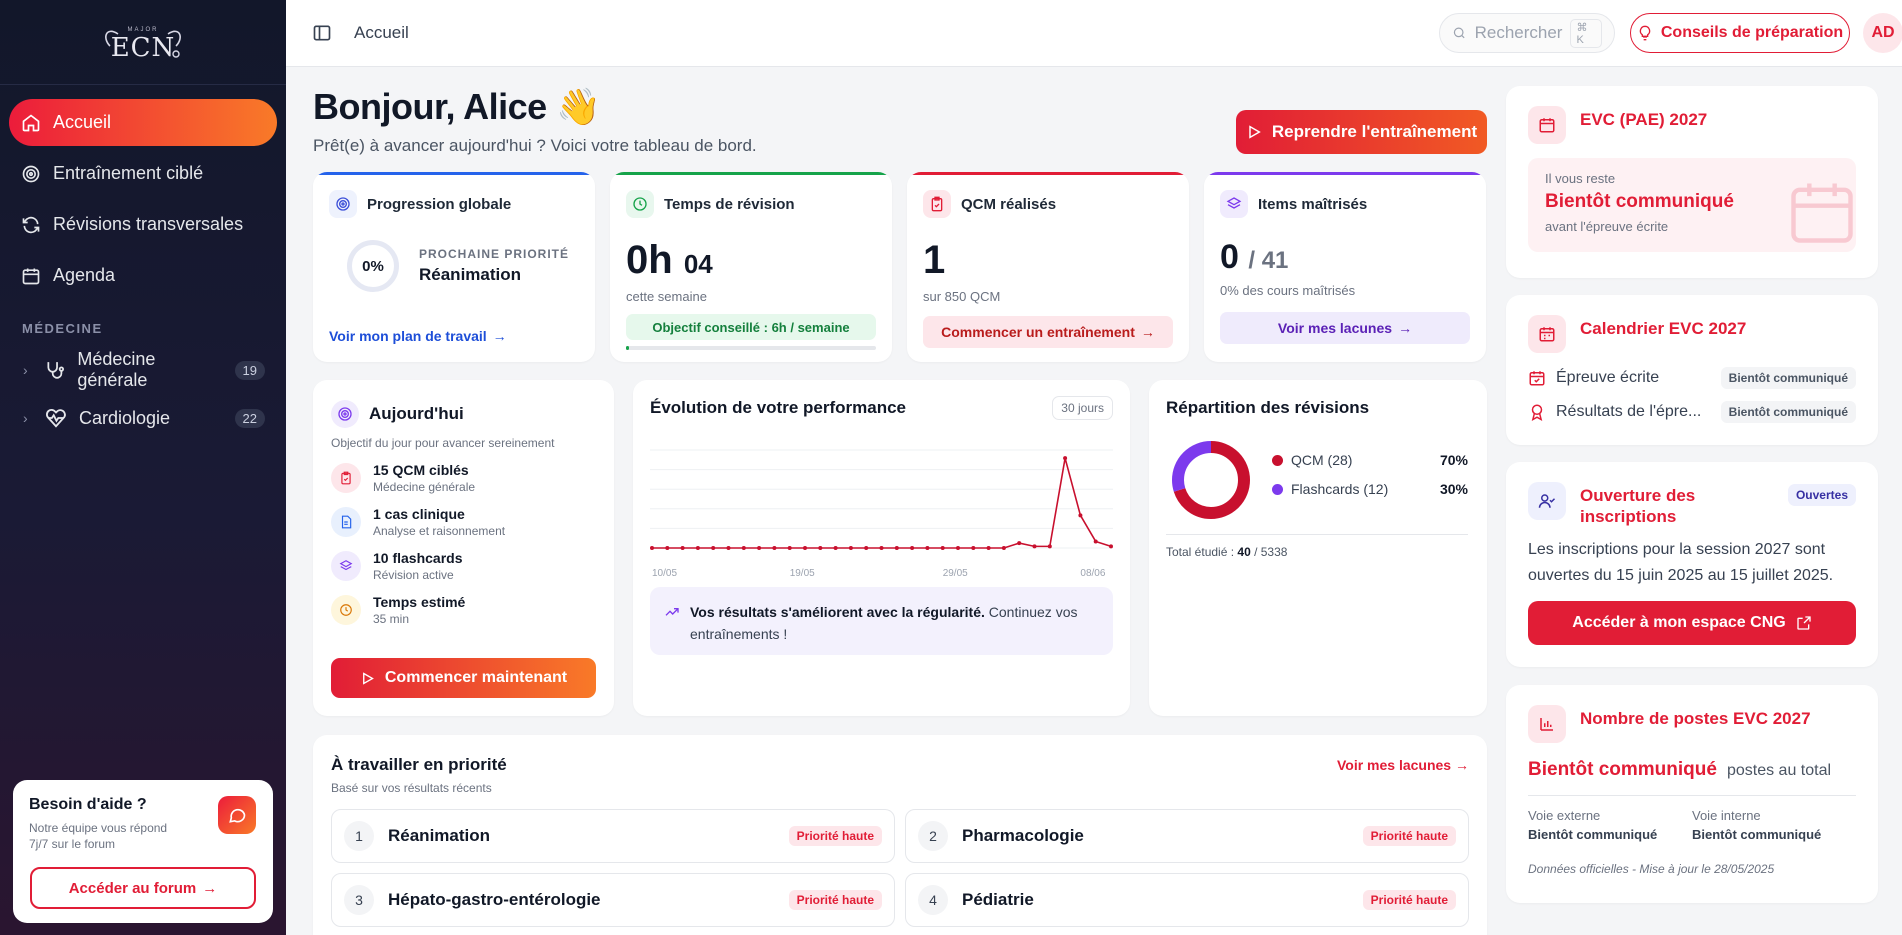 This screenshot has height=935, width=1902. What do you see at coordinates (143, 122) in the screenshot?
I see `nav-item-accueil: Accueil` at bounding box center [143, 122].